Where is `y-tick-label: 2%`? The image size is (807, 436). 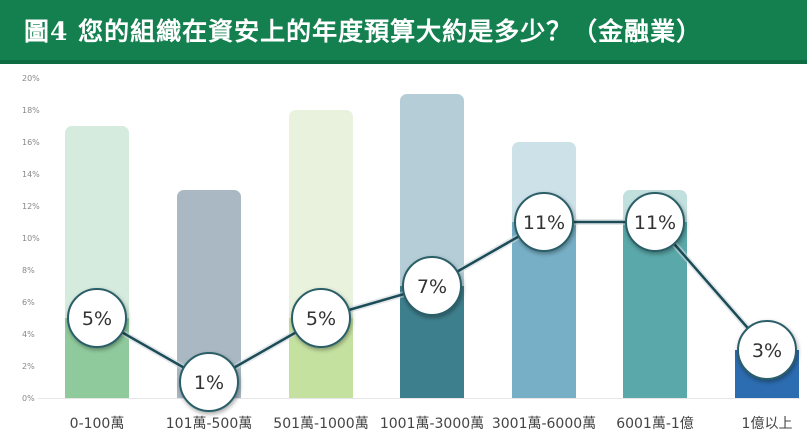
y-tick-label: 2% is located at coordinates (28, 366).